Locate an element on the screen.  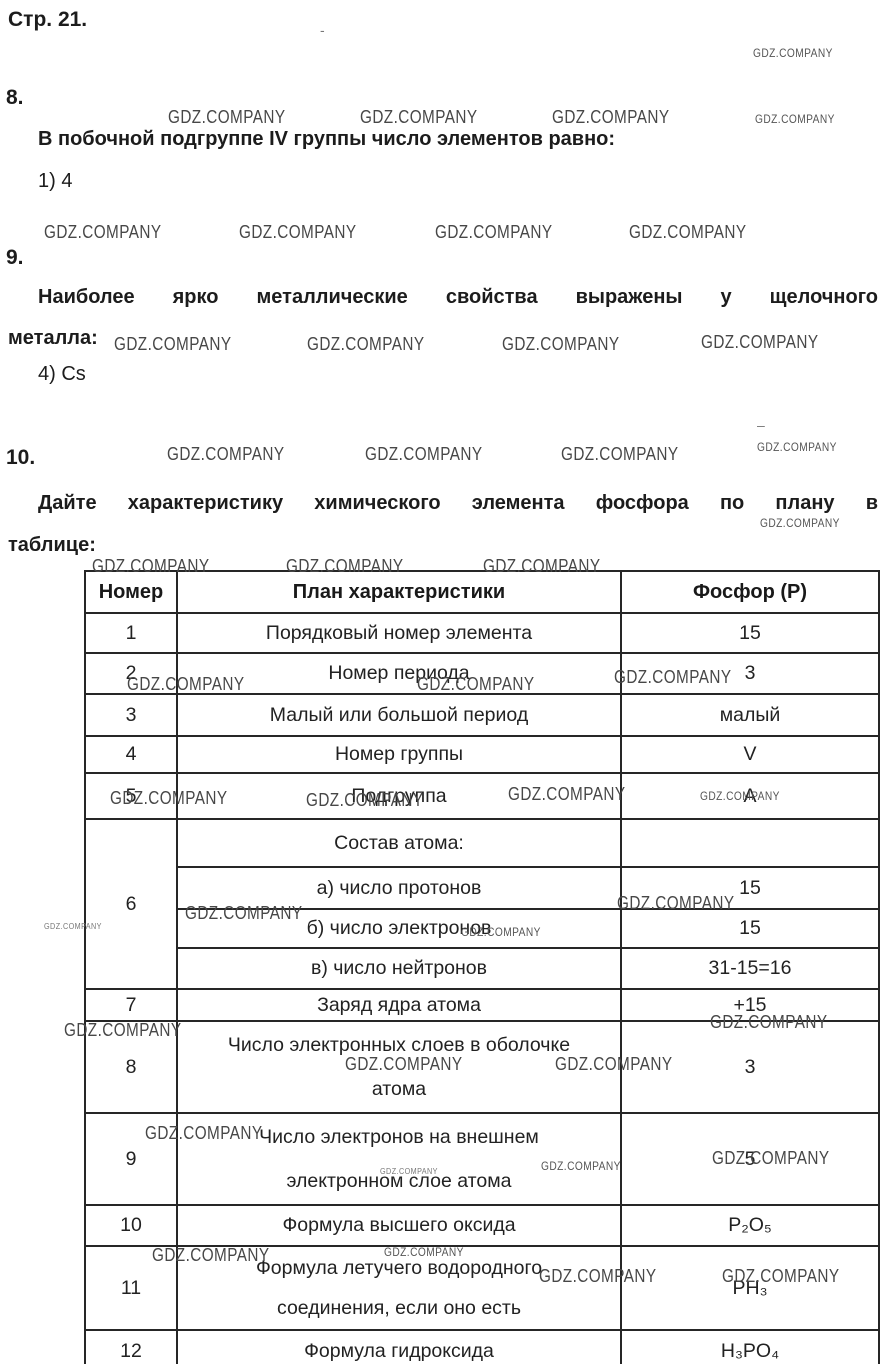
value-cell: H₃PO₄ is located at coordinates (750, 1346).